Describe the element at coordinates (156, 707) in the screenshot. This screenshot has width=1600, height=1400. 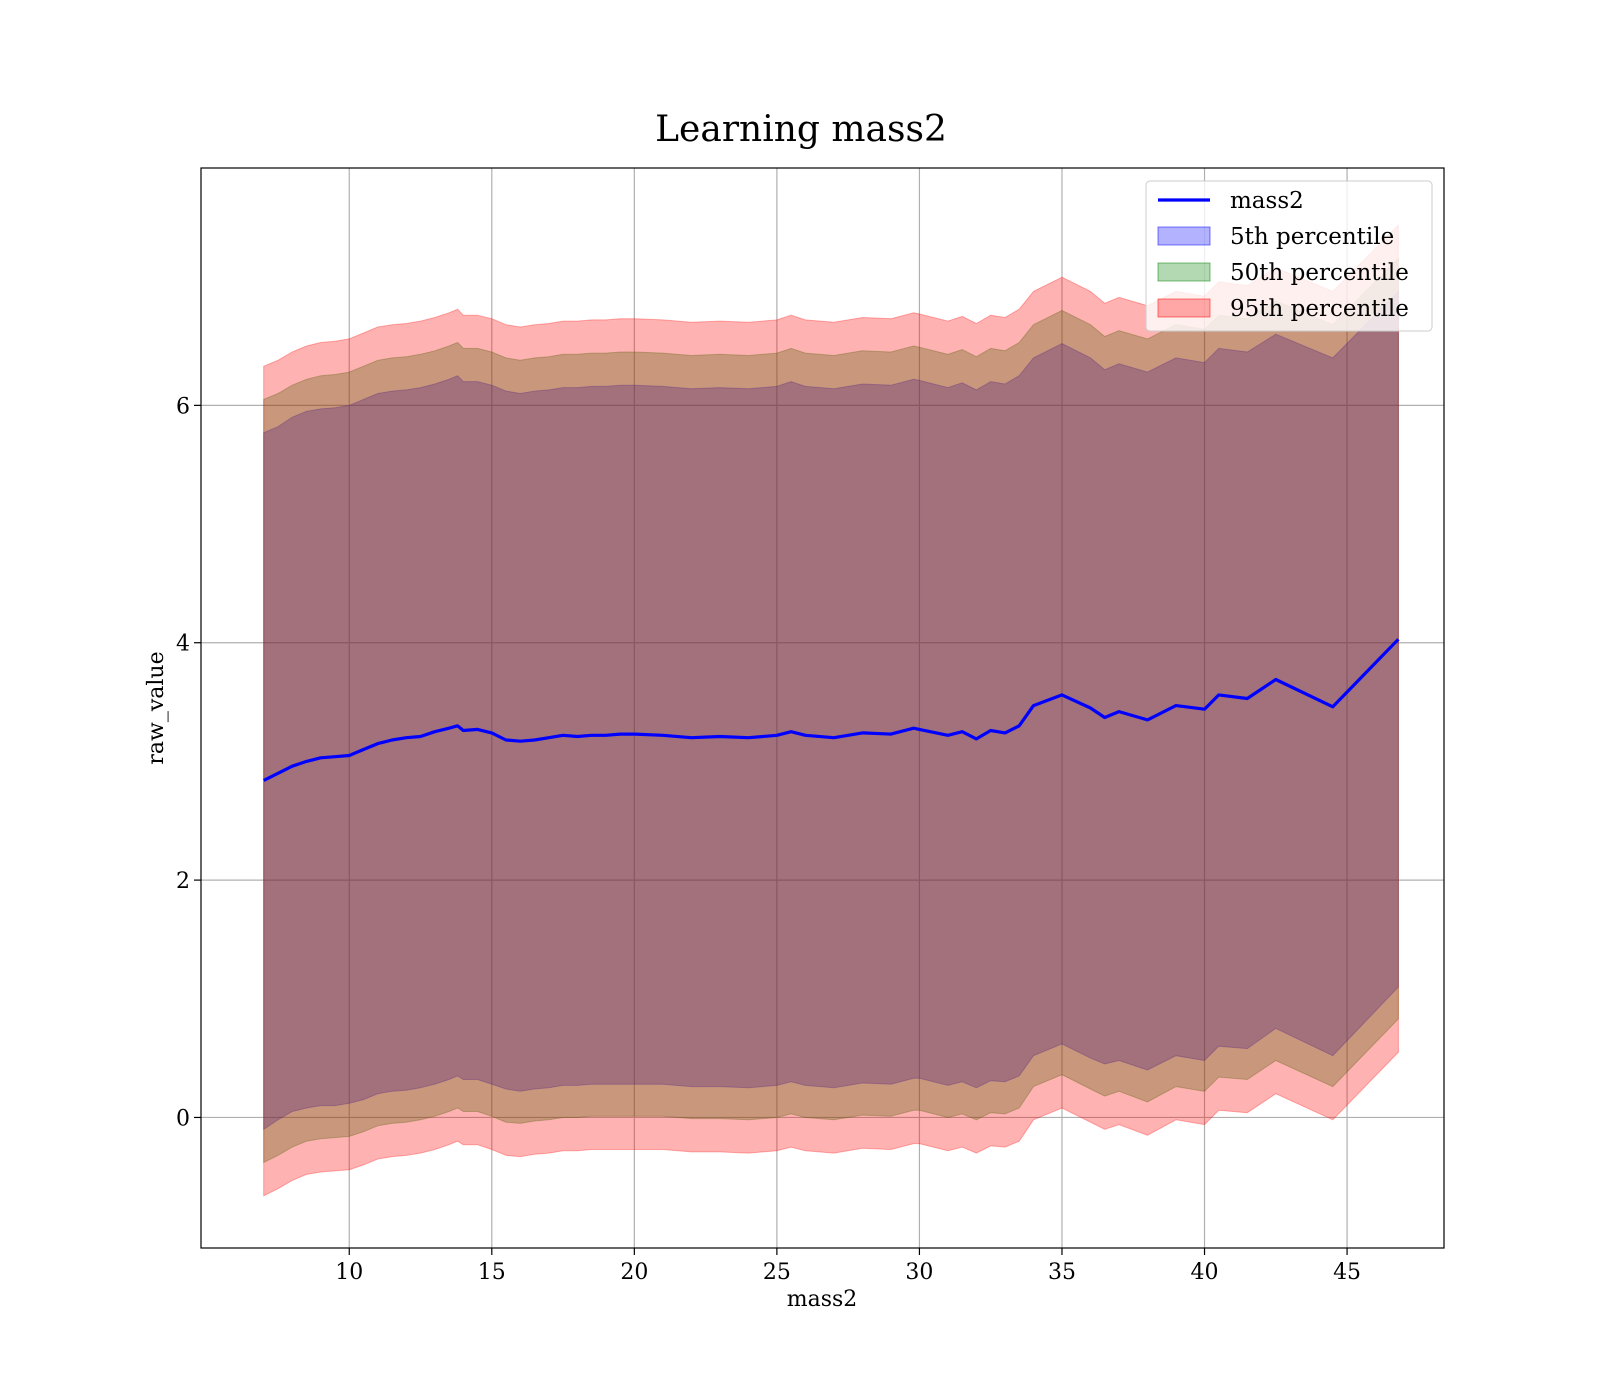
I see `y-axis-label: raw_value` at that location.